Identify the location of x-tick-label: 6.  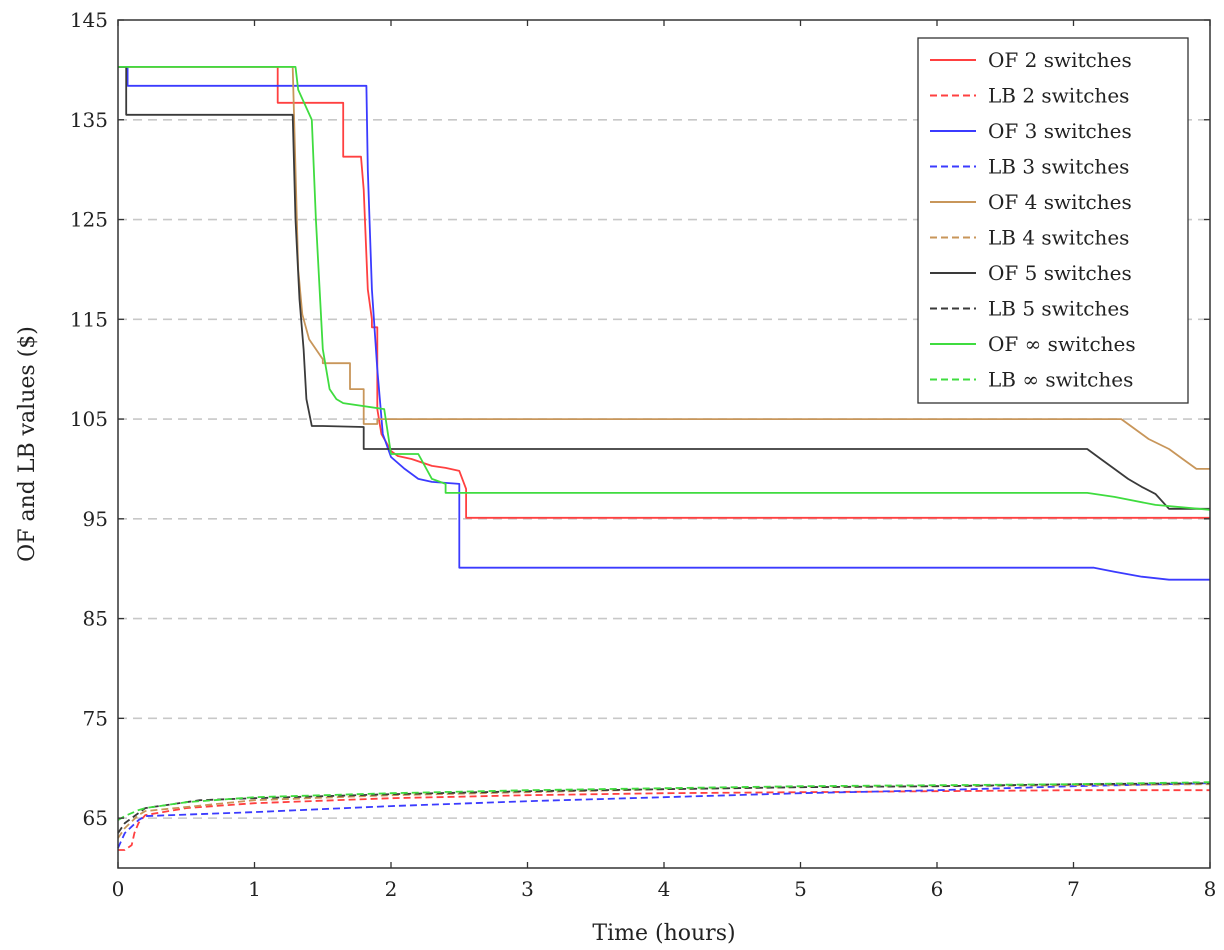
(937, 889).